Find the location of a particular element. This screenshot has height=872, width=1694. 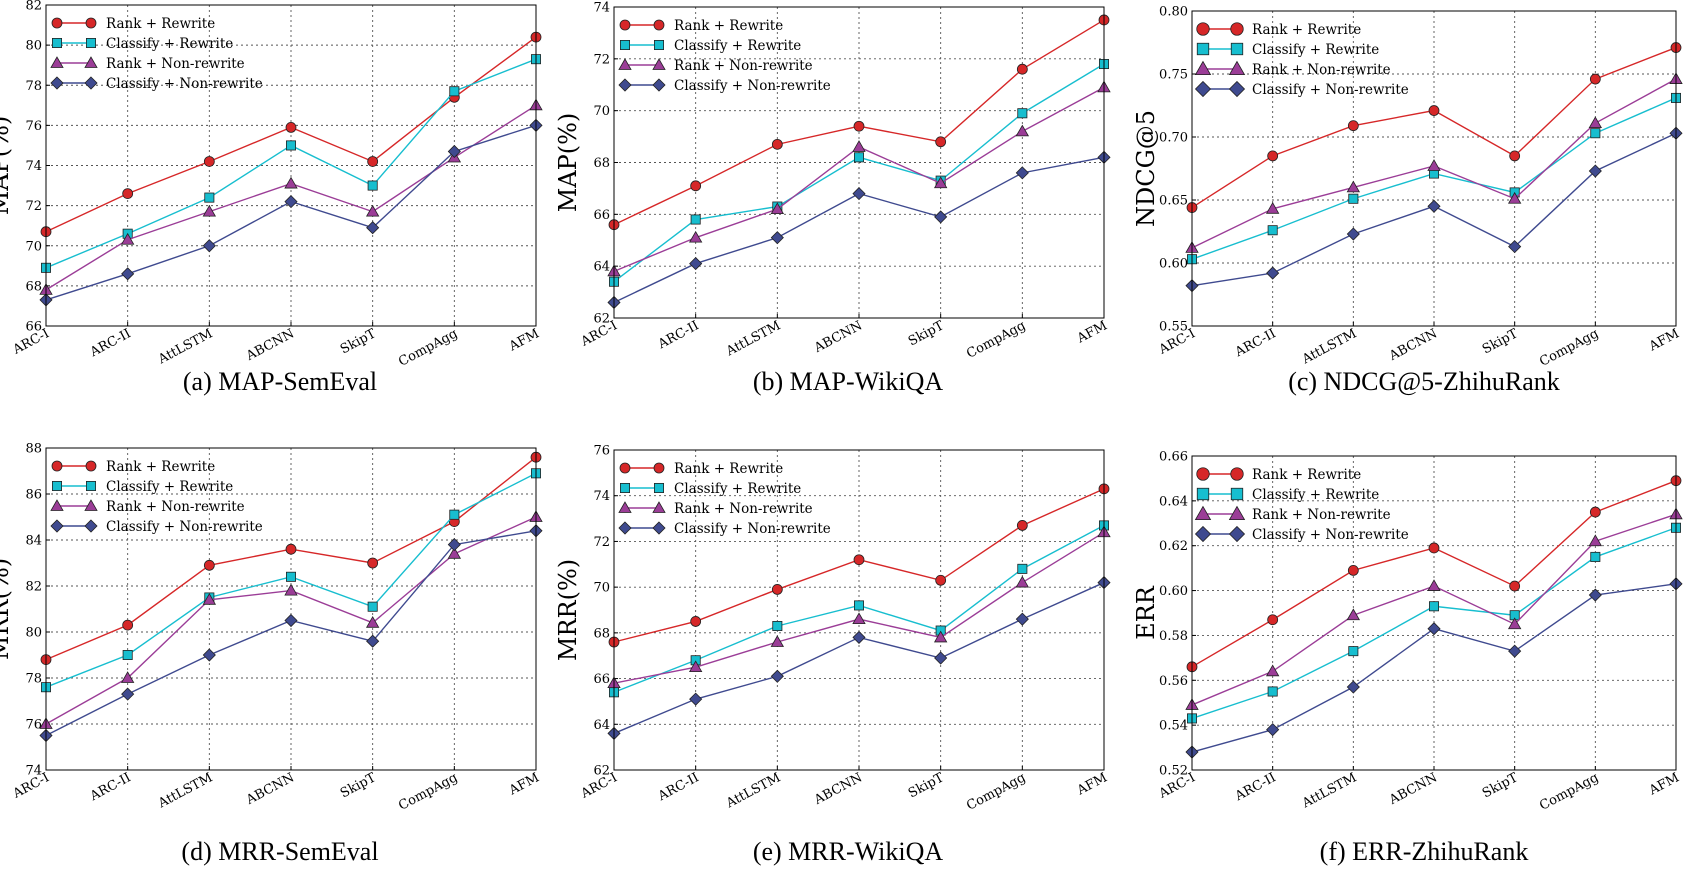

y-tick-label: 72 is located at coordinates (601, 542).